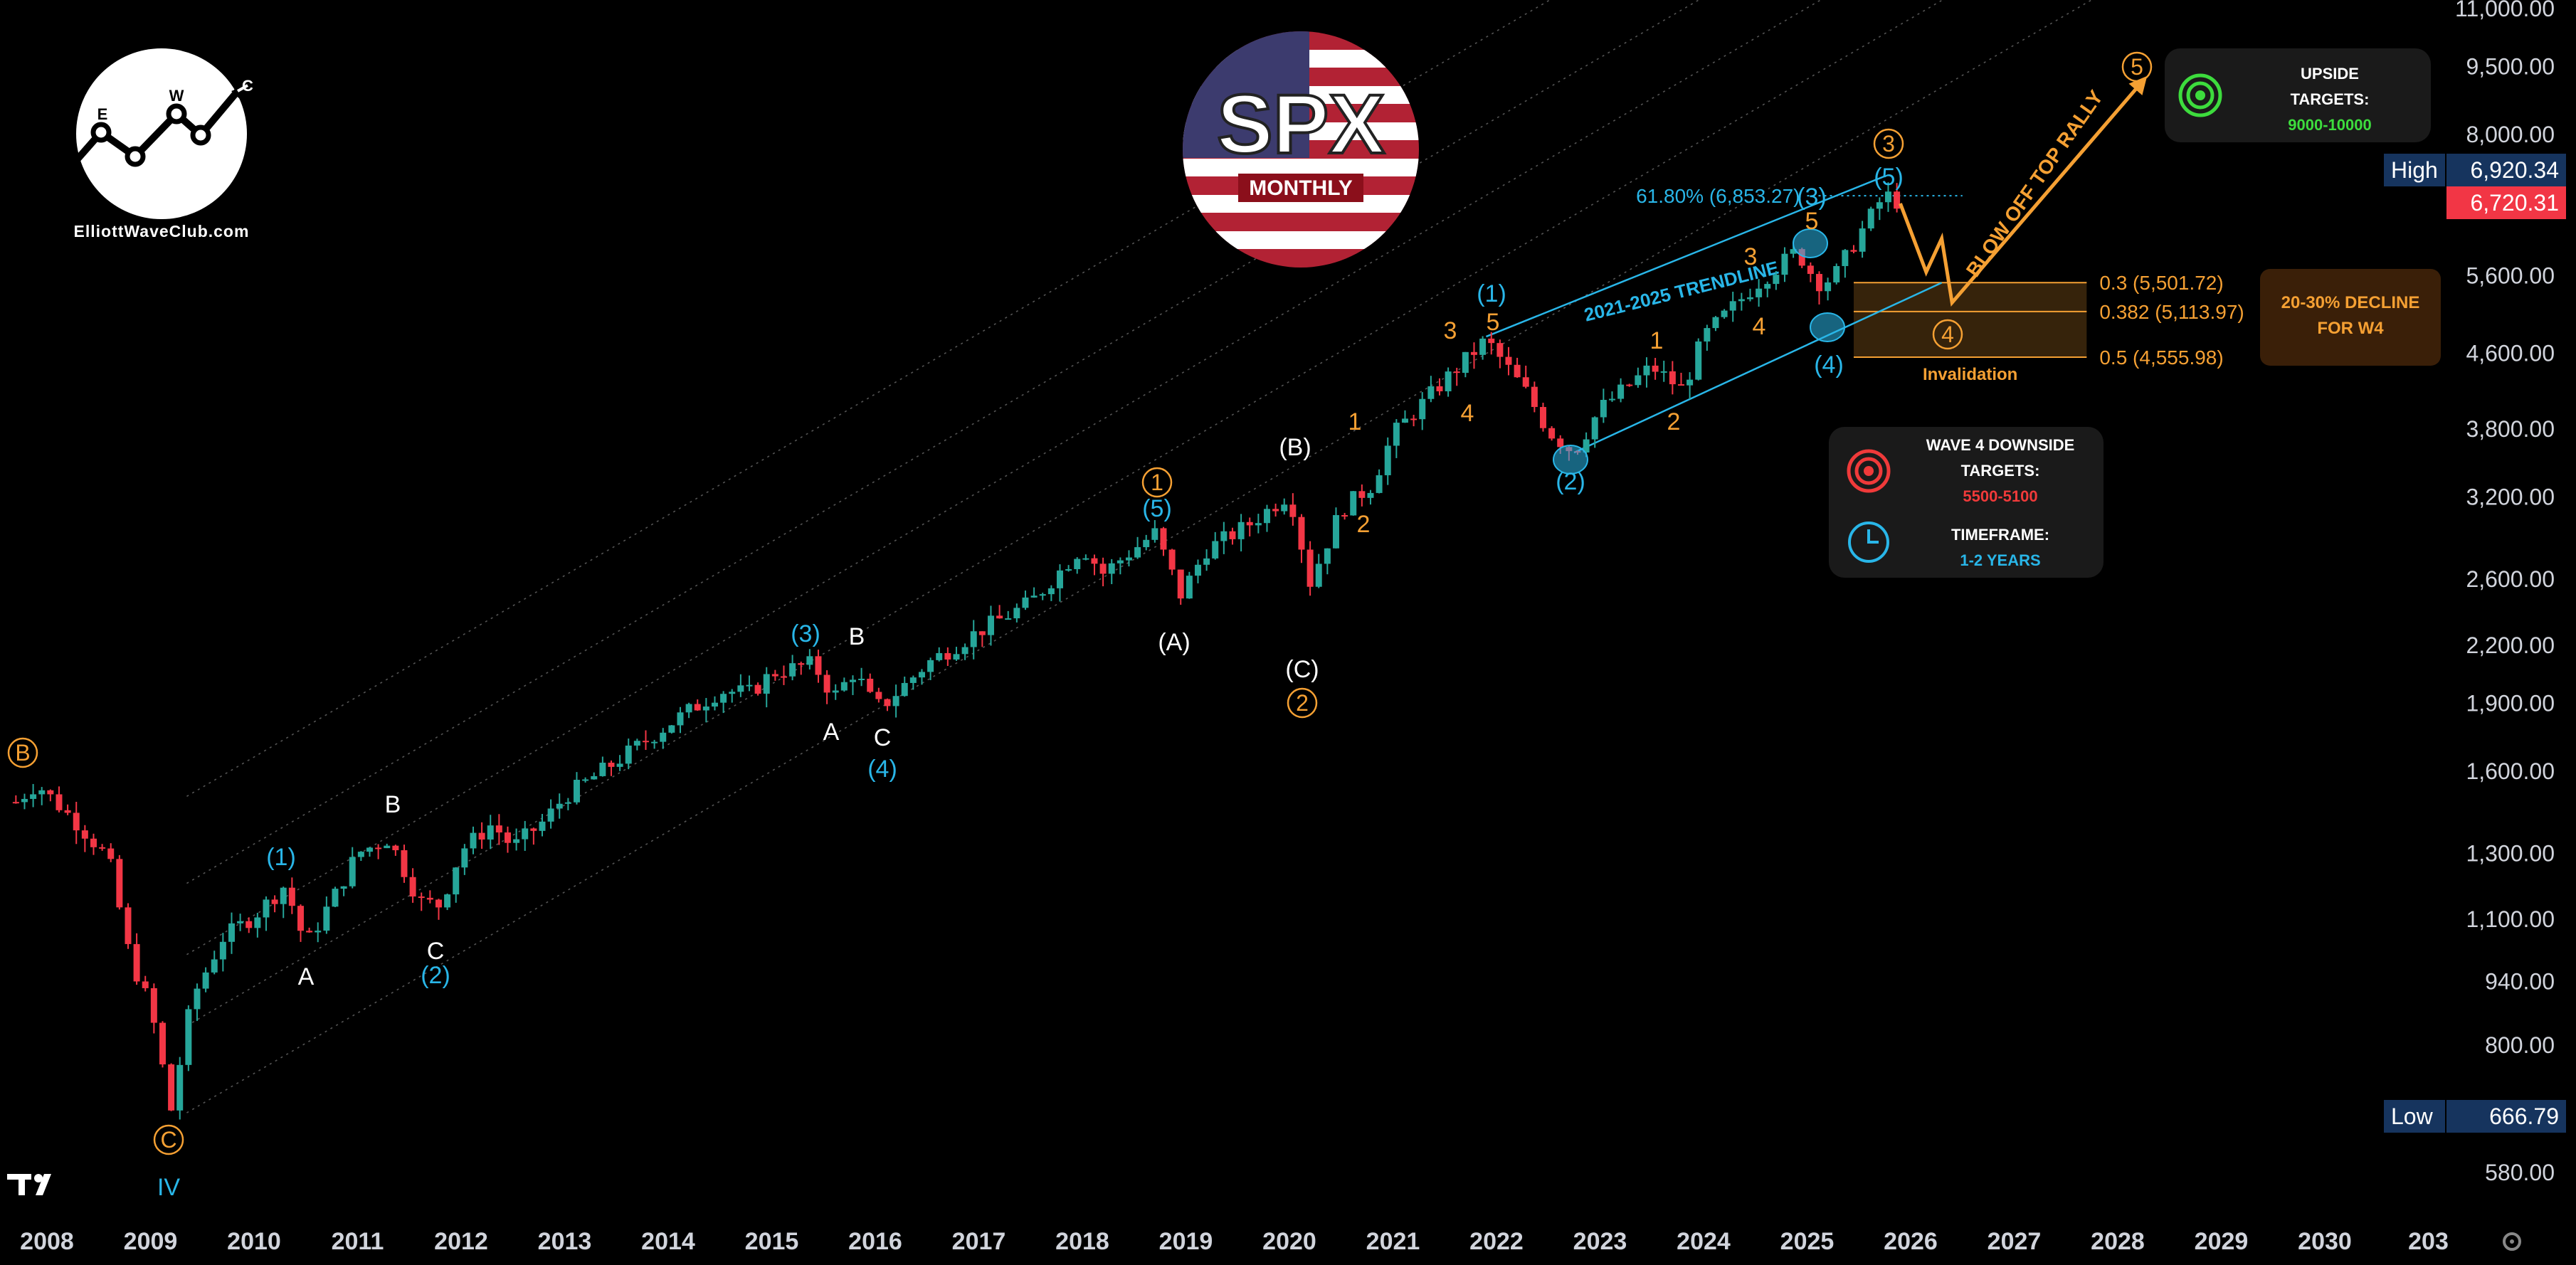 This screenshot has height=1265, width=2576. What do you see at coordinates (254, 1241) in the screenshot?
I see `x-tick-label: 2010` at bounding box center [254, 1241].